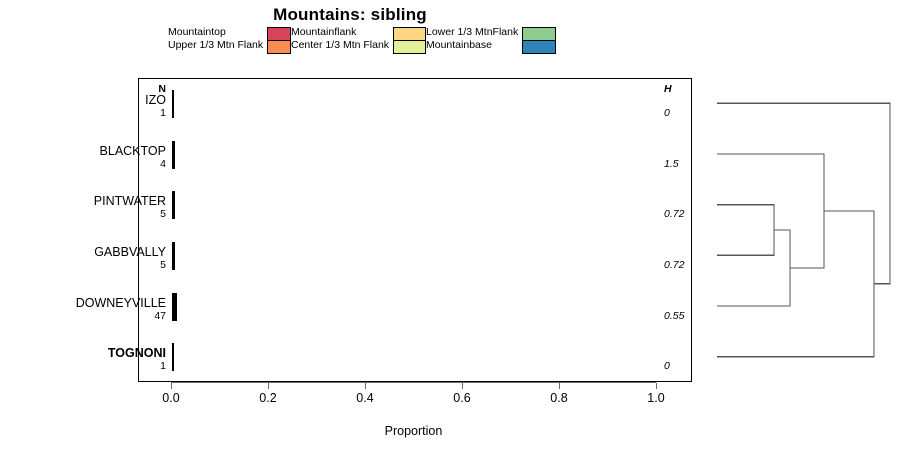 Image resolution: width=900 pixels, height=460 pixels. What do you see at coordinates (130, 252) in the screenshot?
I see `bar-row-label-gabbvally: GABBVALLY` at bounding box center [130, 252].